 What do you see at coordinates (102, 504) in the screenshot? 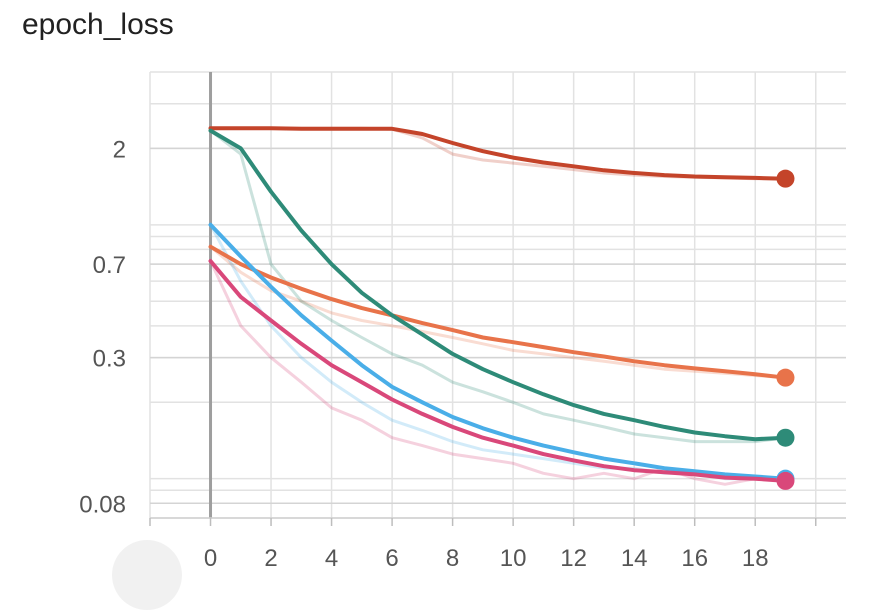
I see `y-tick-label: 0.08` at bounding box center [102, 504].